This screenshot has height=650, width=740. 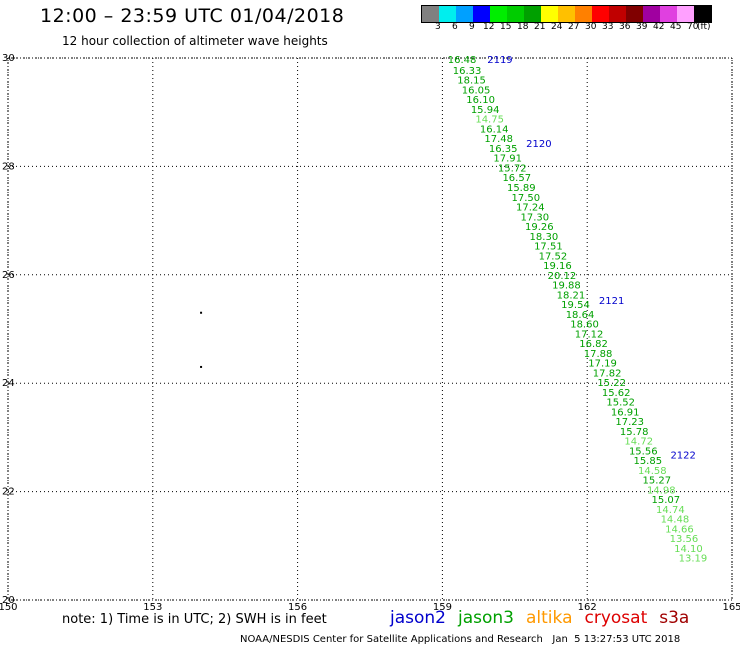 What do you see at coordinates (625, 27) in the screenshot?
I see `scale-label: 36` at bounding box center [625, 27].